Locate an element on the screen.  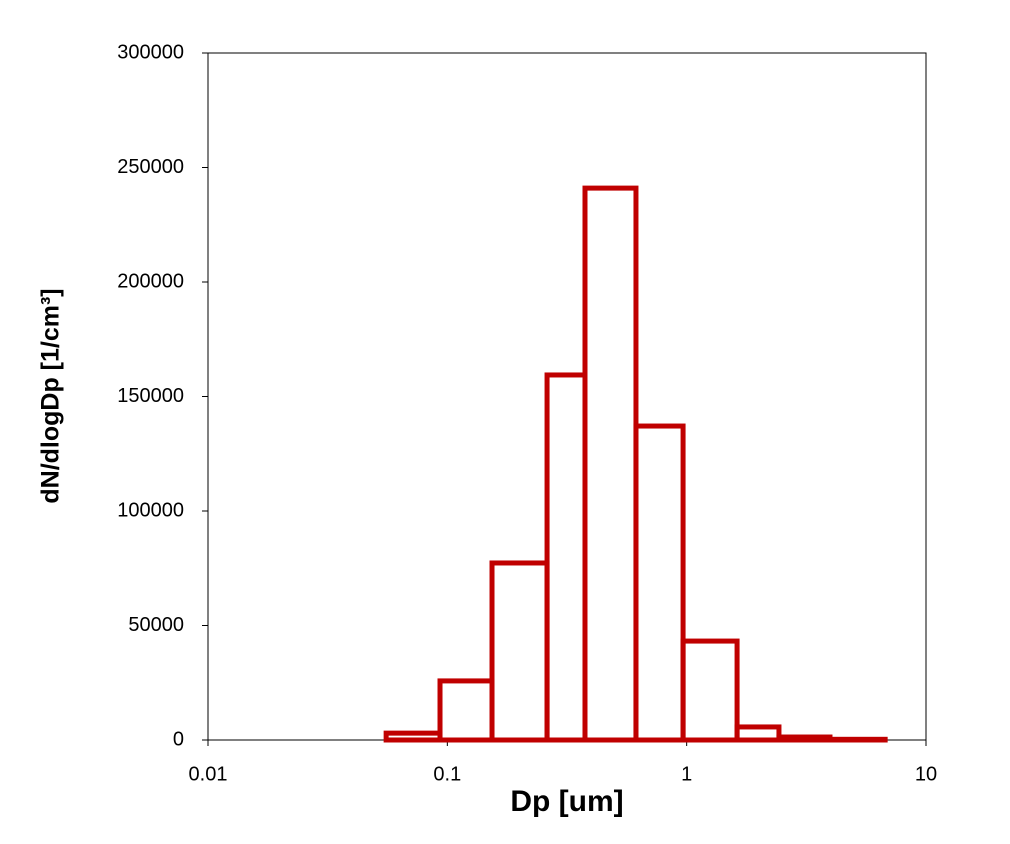
y-tick-label: 50000 is located at coordinates (156, 625).